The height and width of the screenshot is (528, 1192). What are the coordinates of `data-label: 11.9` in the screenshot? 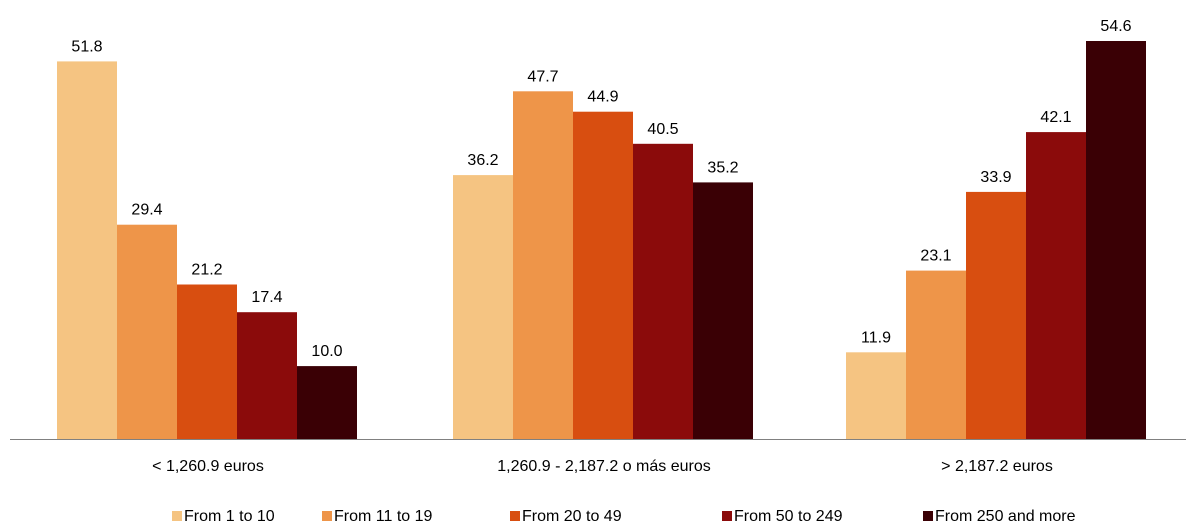 It's located at (876, 337).